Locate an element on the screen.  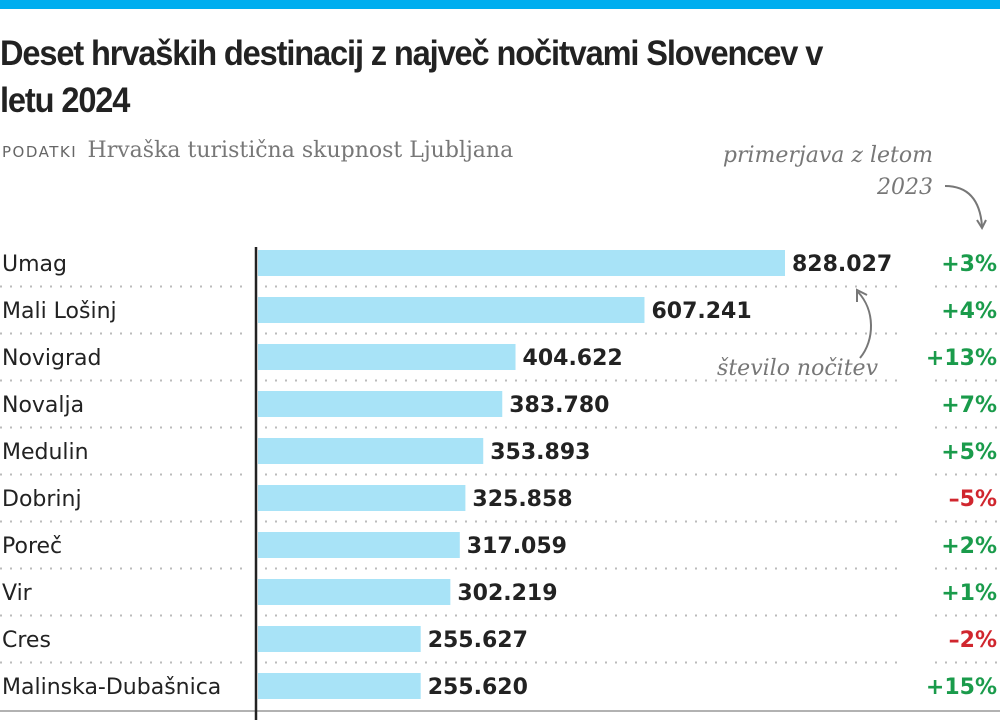
change-label: –5% is located at coordinates (973, 499).